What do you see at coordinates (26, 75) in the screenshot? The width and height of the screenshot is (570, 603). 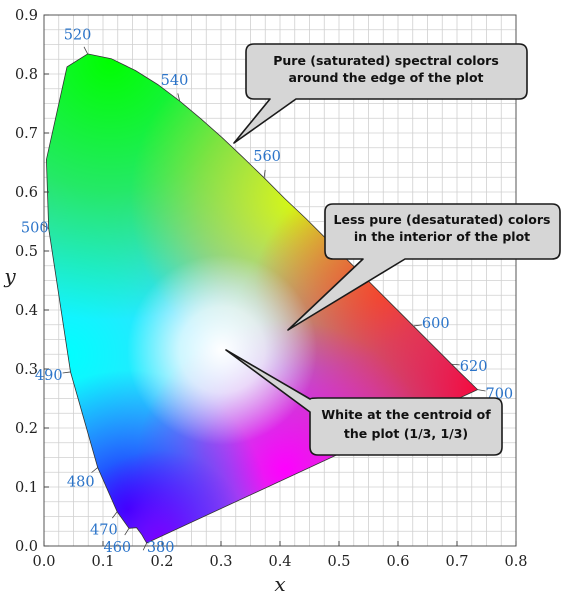 I see `y-tick-label: 0.8` at bounding box center [26, 75].